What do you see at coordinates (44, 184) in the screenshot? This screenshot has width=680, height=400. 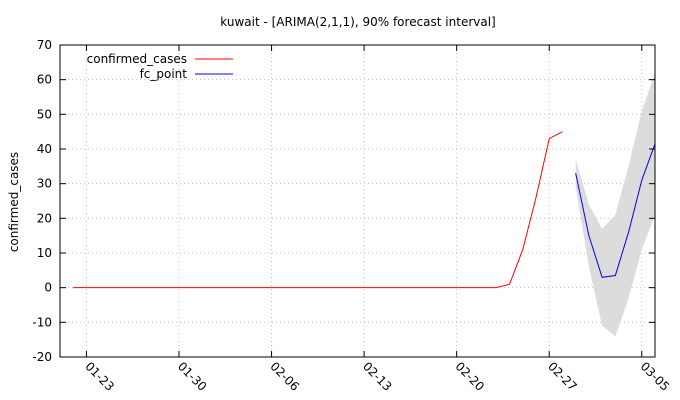 I see `y-tick-label: 30` at bounding box center [44, 184].